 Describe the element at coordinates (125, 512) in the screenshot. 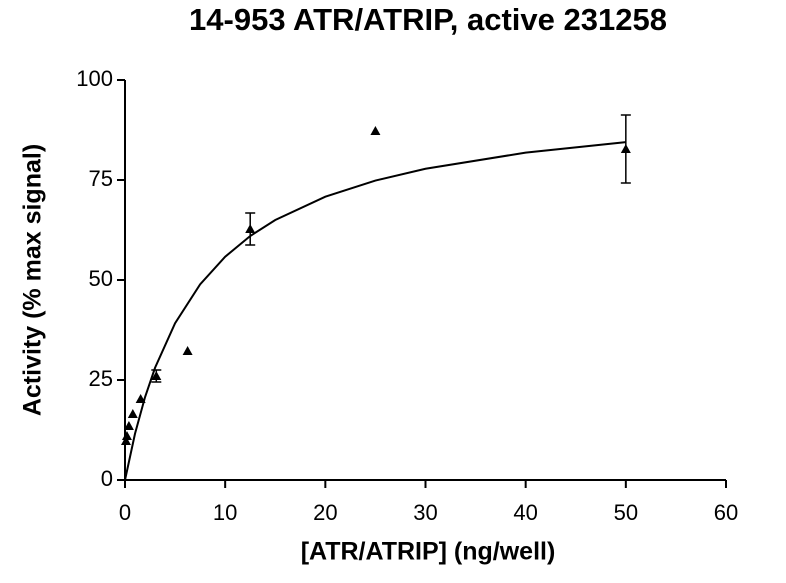

I see `x-tick-label: 0` at that location.